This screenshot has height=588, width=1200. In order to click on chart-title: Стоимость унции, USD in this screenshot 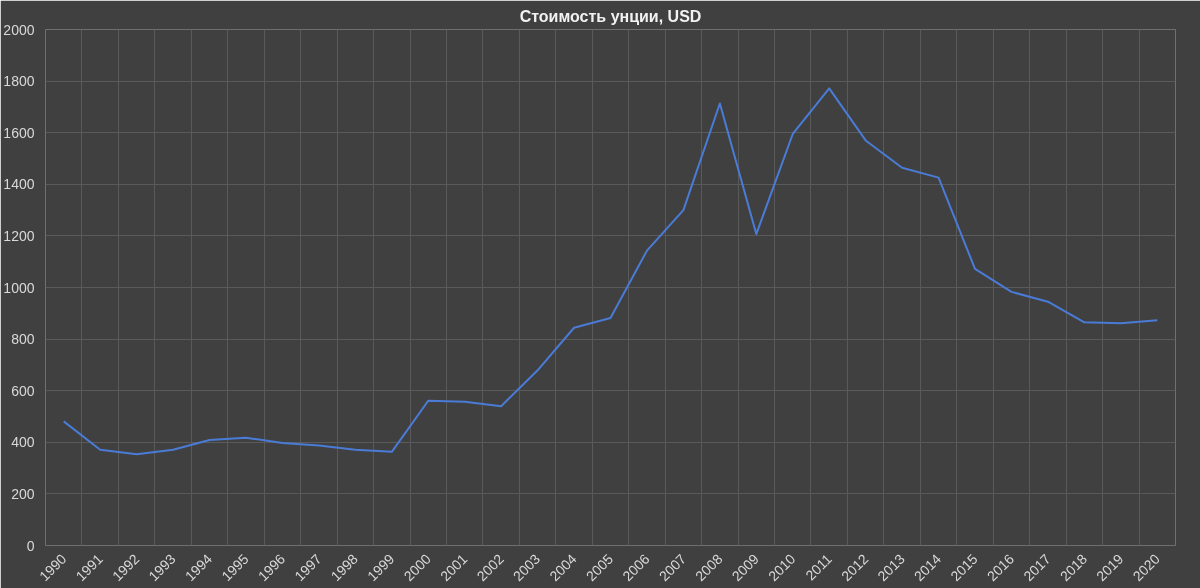, I will do `click(610, 16)`.